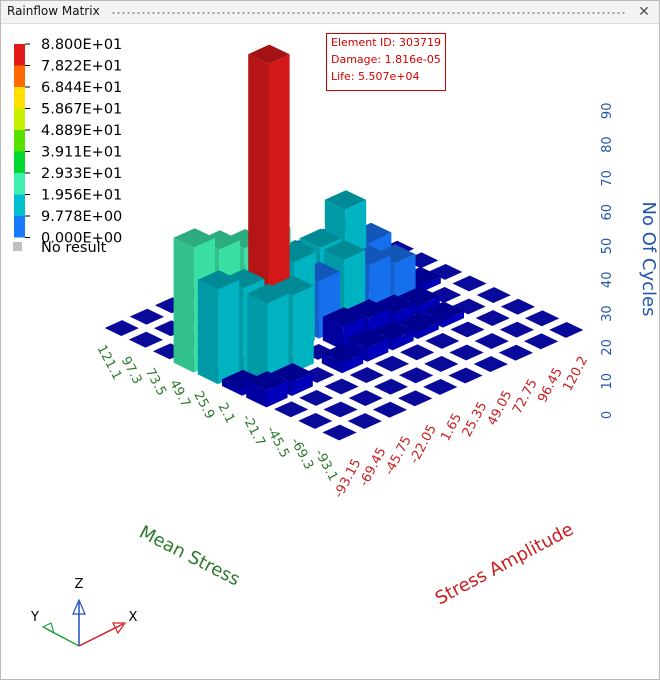 The height and width of the screenshot is (680, 660). I want to click on mean-stress-title: Mean Stress, so click(190, 556).